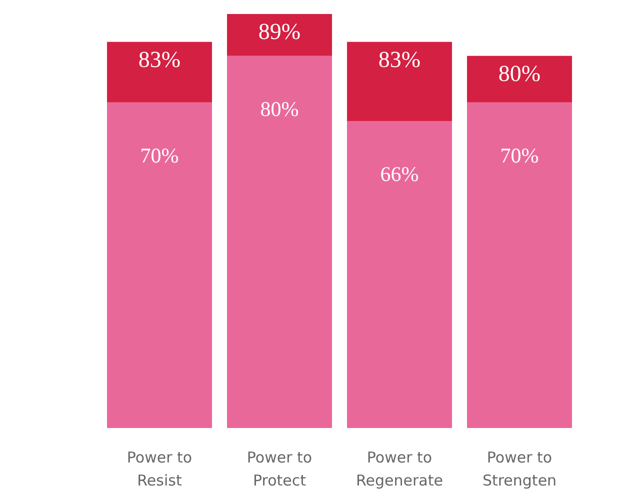  I want to click on x-tick-label: Power to Regenerate, so click(399, 469).